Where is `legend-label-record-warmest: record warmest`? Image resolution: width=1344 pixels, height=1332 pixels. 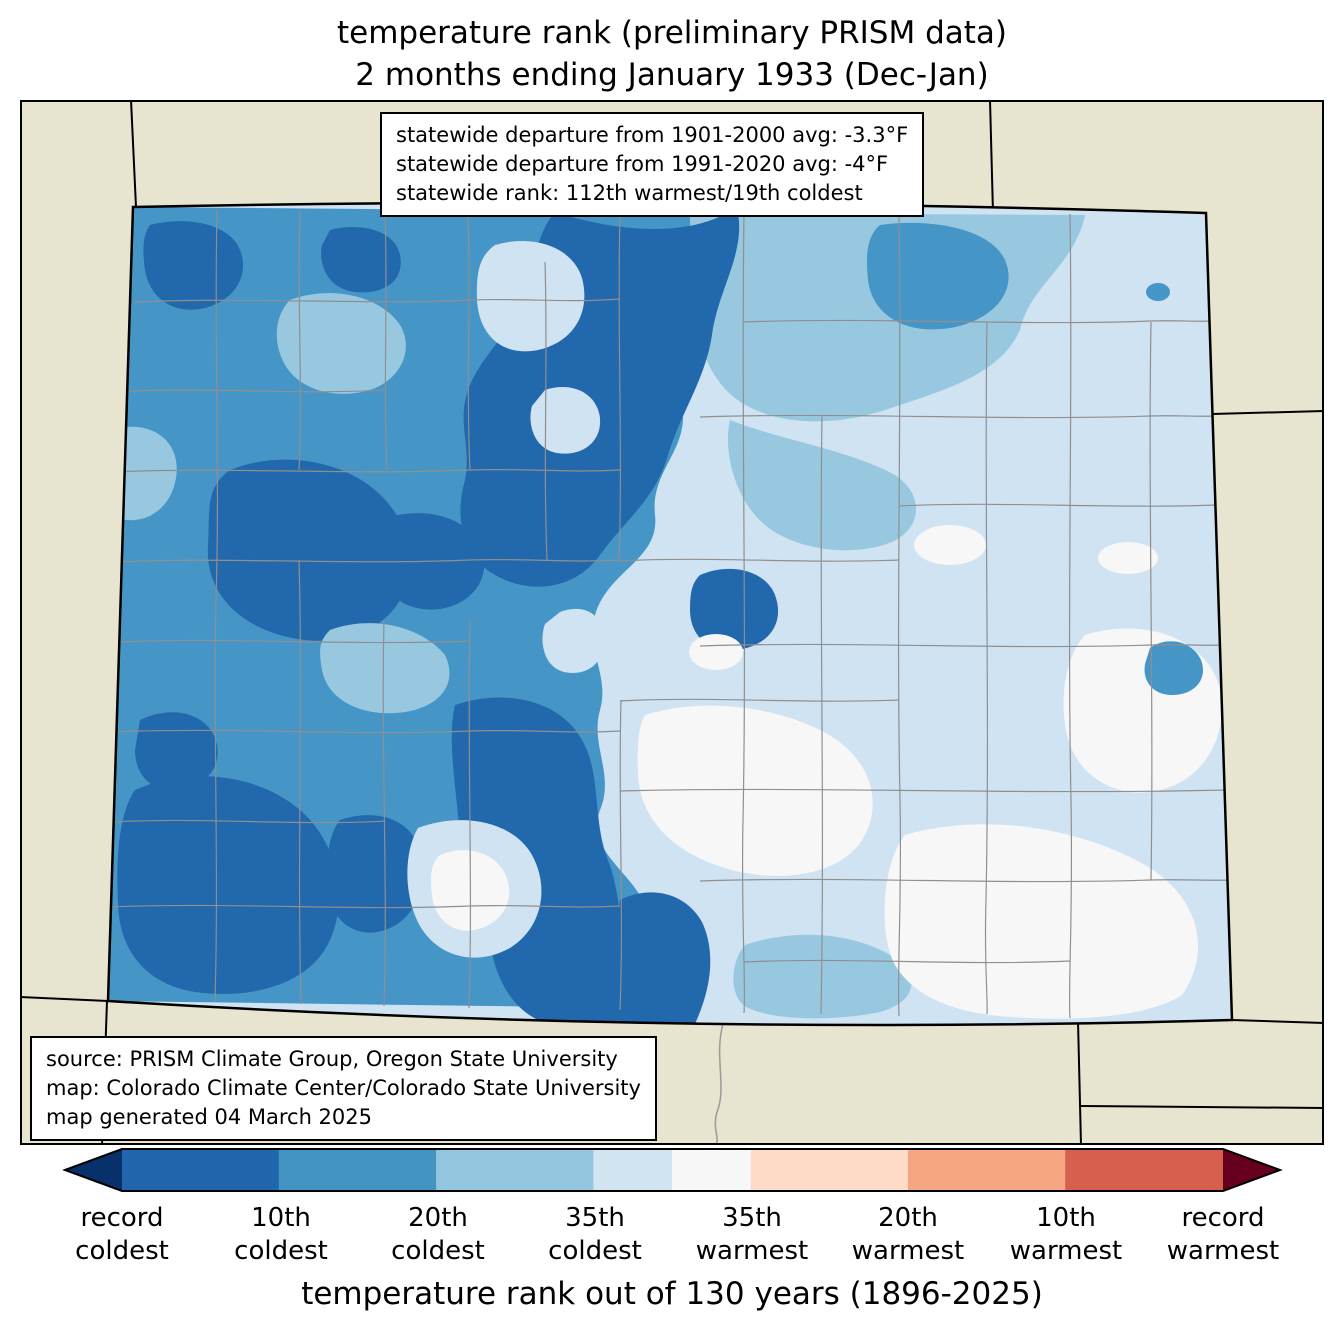
legend-label-record-warmest: record warmest is located at coordinates (1223, 1235).